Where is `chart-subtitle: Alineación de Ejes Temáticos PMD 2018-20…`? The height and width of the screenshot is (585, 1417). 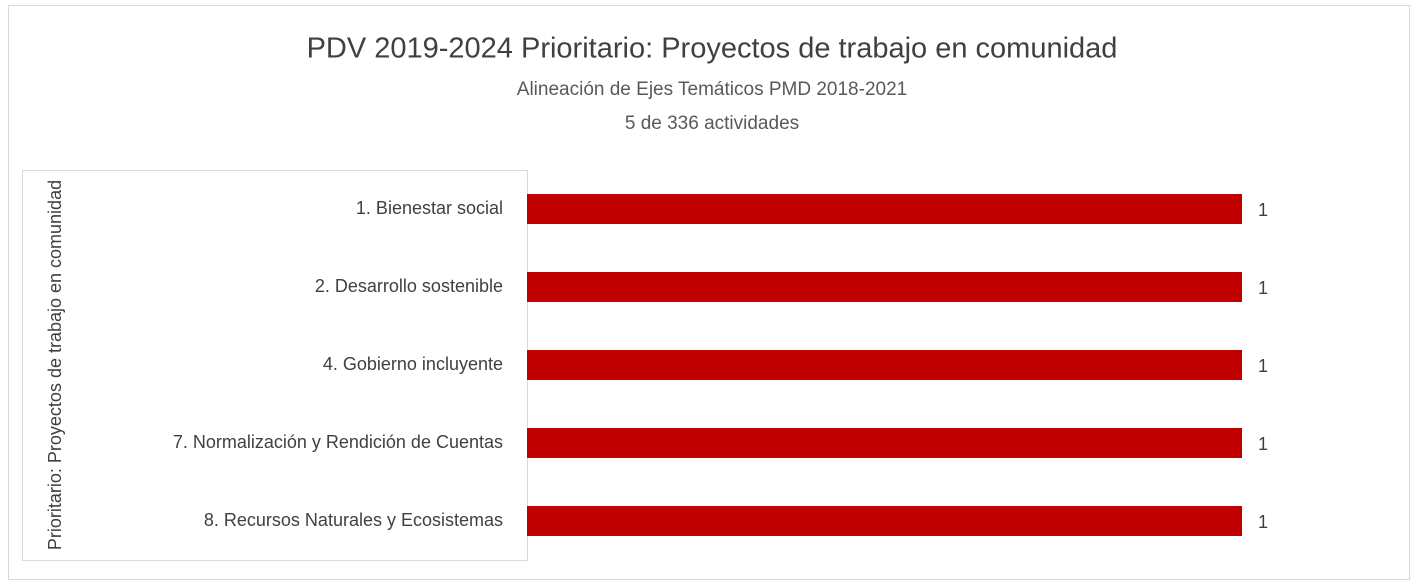
chart-subtitle: Alineación de Ejes Temáticos PMD 2018-20… is located at coordinates (712, 89).